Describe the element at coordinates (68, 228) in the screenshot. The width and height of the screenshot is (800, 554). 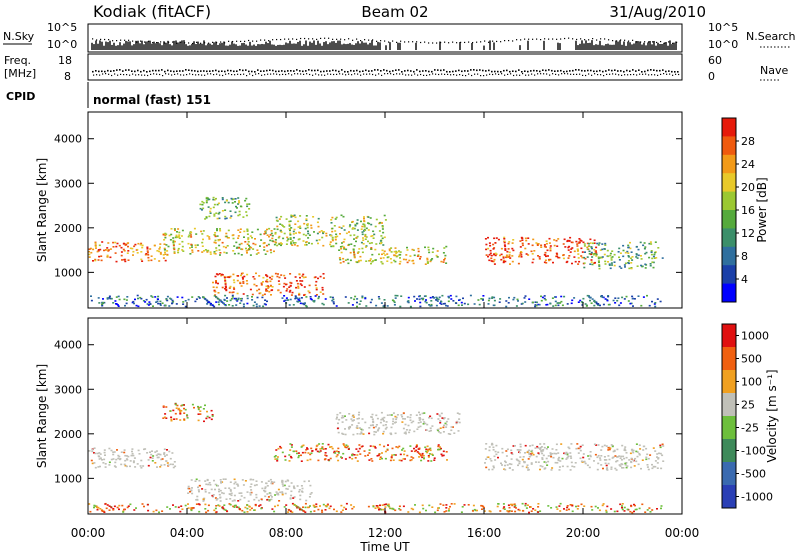
I see `y-tick-label: 2000` at that location.